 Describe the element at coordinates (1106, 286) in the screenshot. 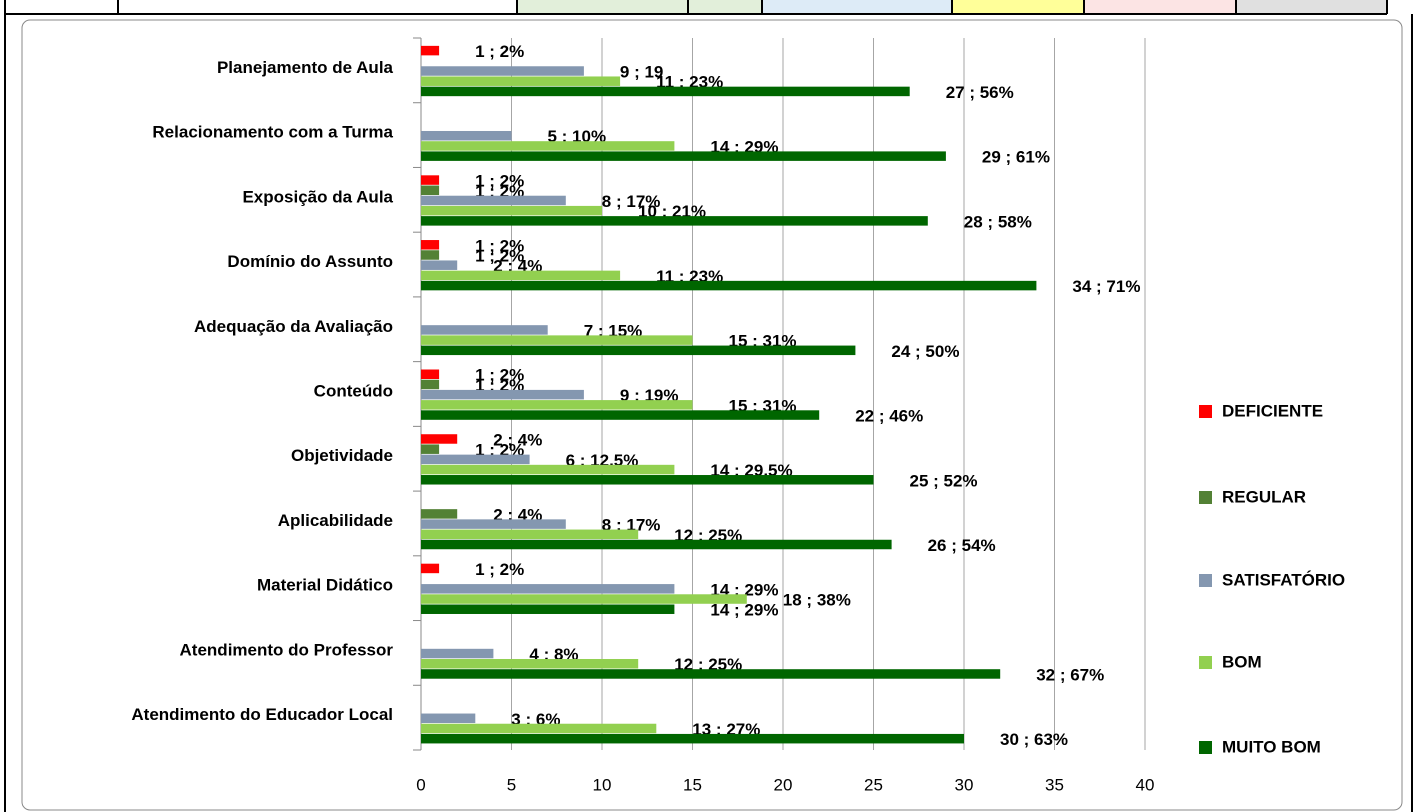

I see `data-label: 34 ; 71%` at that location.